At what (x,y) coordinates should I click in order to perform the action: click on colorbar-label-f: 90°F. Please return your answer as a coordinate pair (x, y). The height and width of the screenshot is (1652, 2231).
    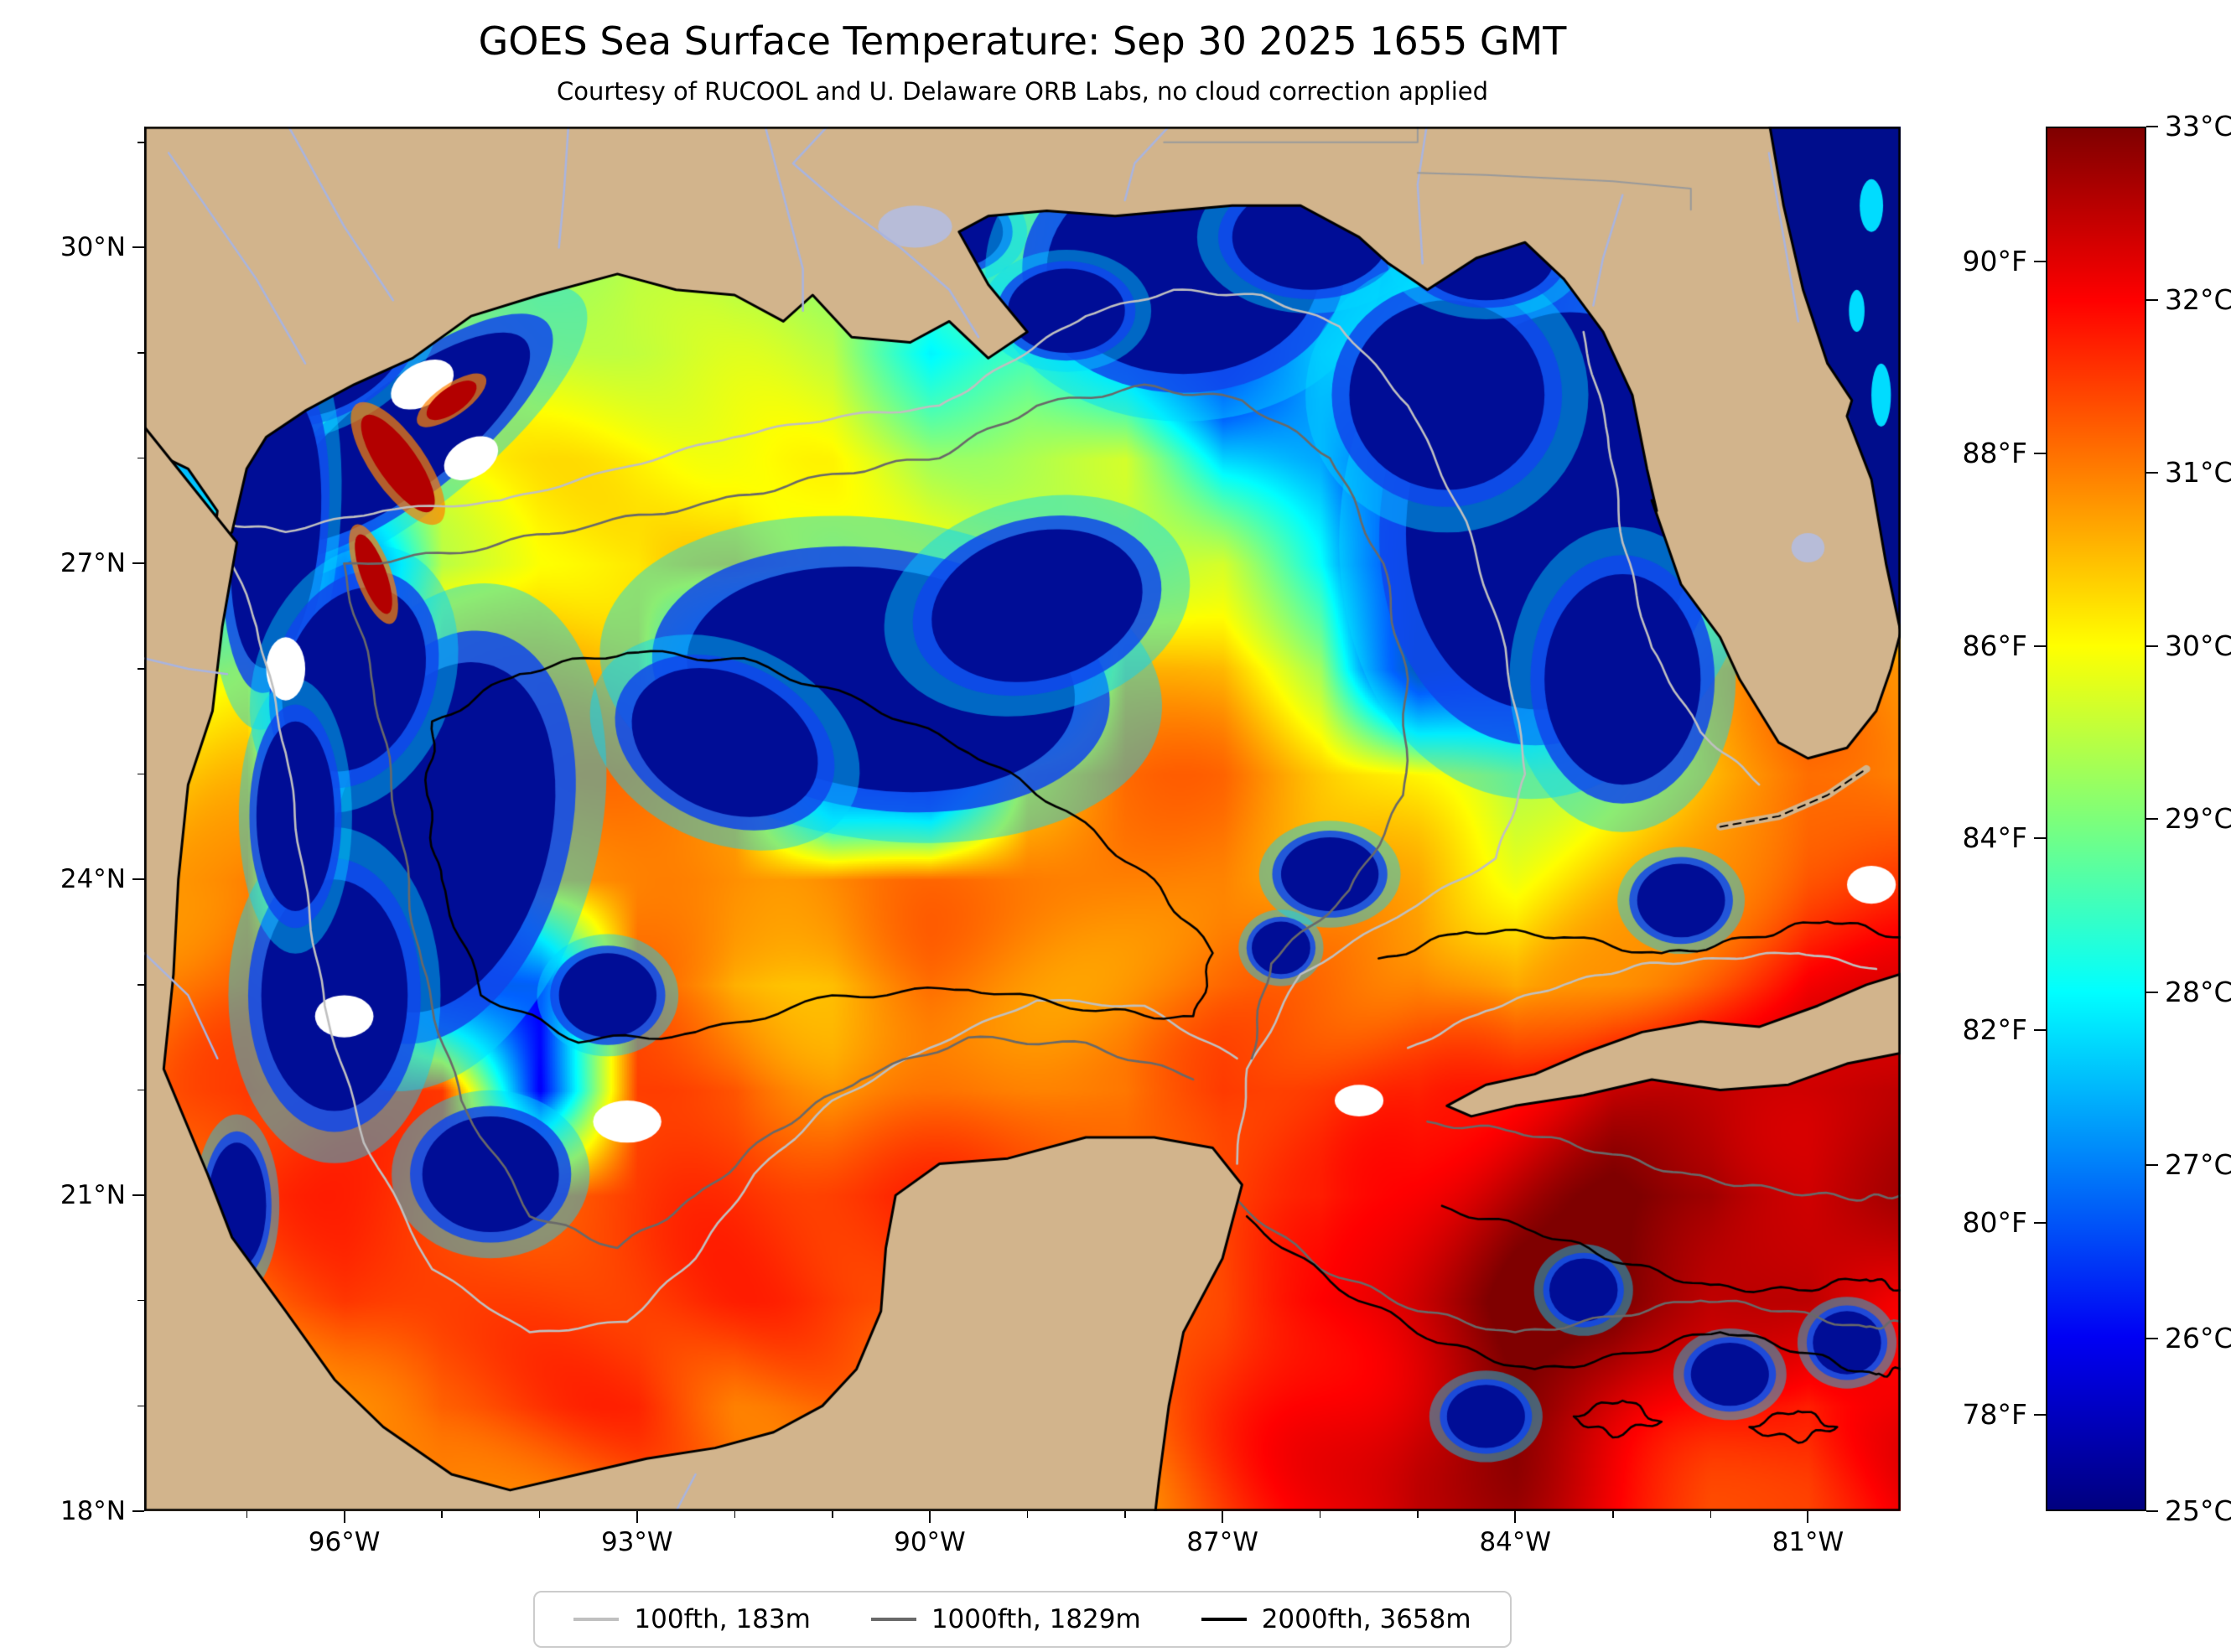
    Looking at the image, I should click on (1994, 260).